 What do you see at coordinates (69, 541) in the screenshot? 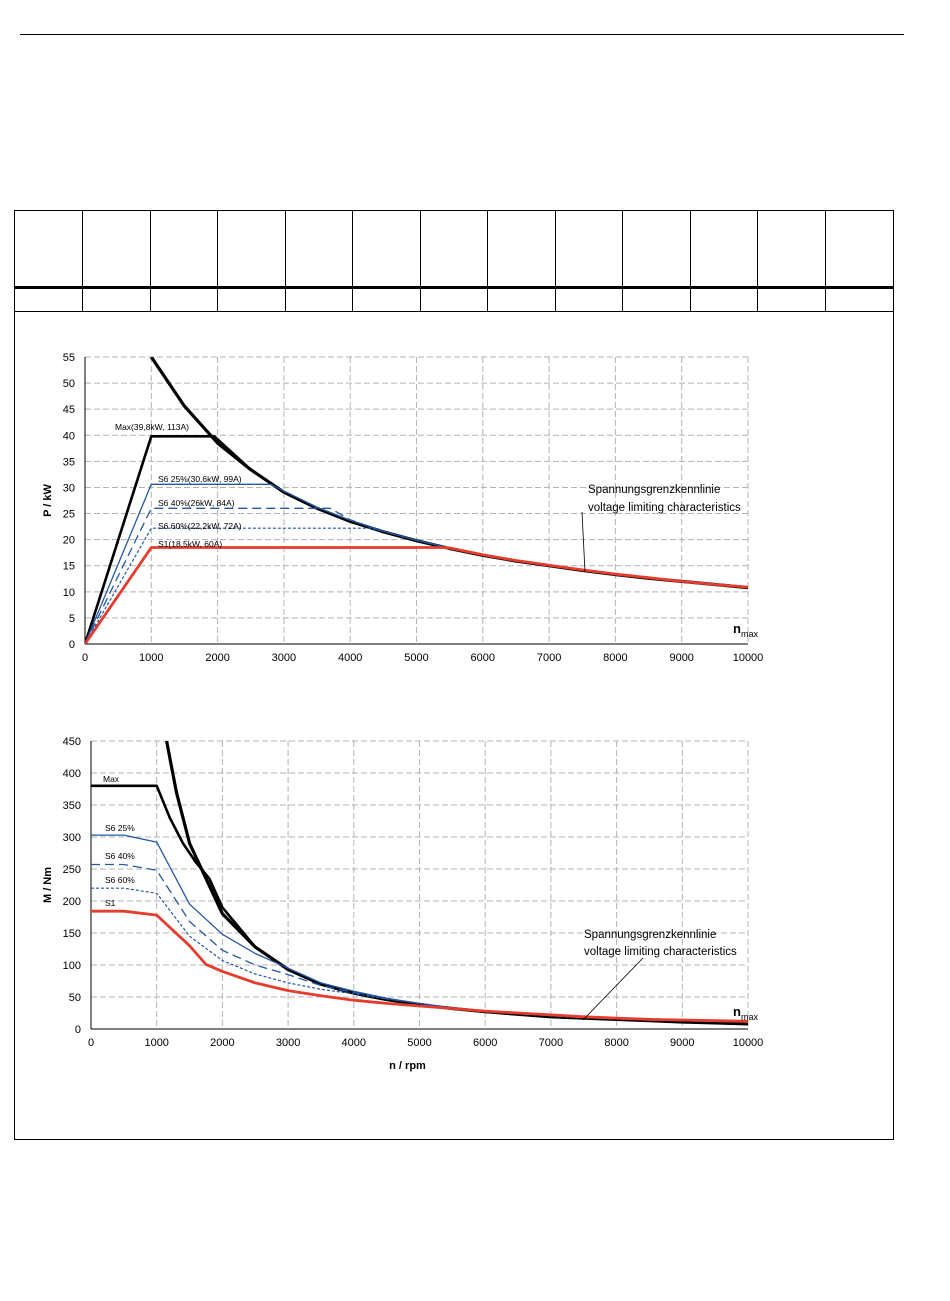
I see `y-tick-label: 20` at bounding box center [69, 541].